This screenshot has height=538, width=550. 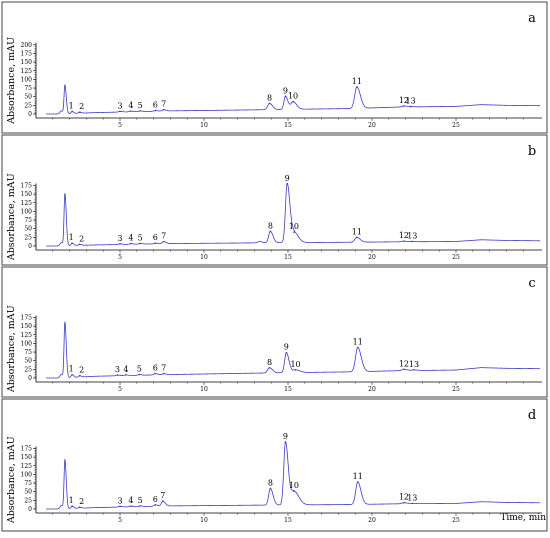 I want to click on peak-label-10: 10, so click(x=294, y=226).